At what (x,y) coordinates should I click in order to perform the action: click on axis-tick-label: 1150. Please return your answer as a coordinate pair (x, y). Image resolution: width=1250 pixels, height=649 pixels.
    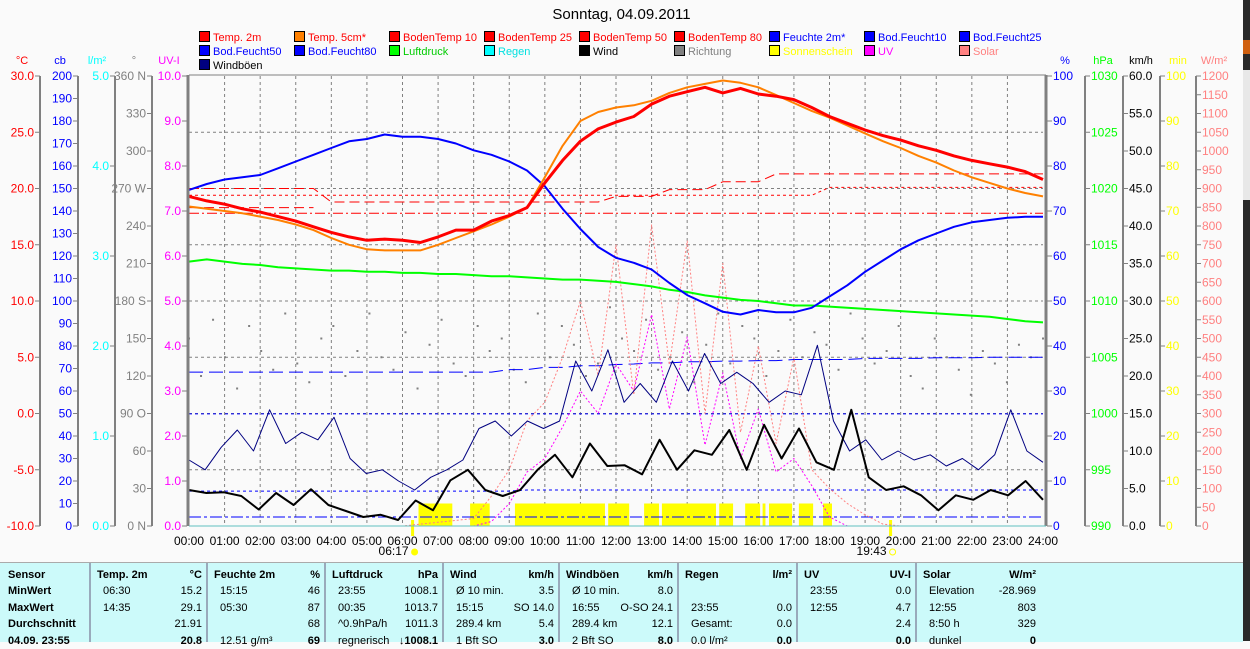
    Looking at the image, I should click on (1215, 95).